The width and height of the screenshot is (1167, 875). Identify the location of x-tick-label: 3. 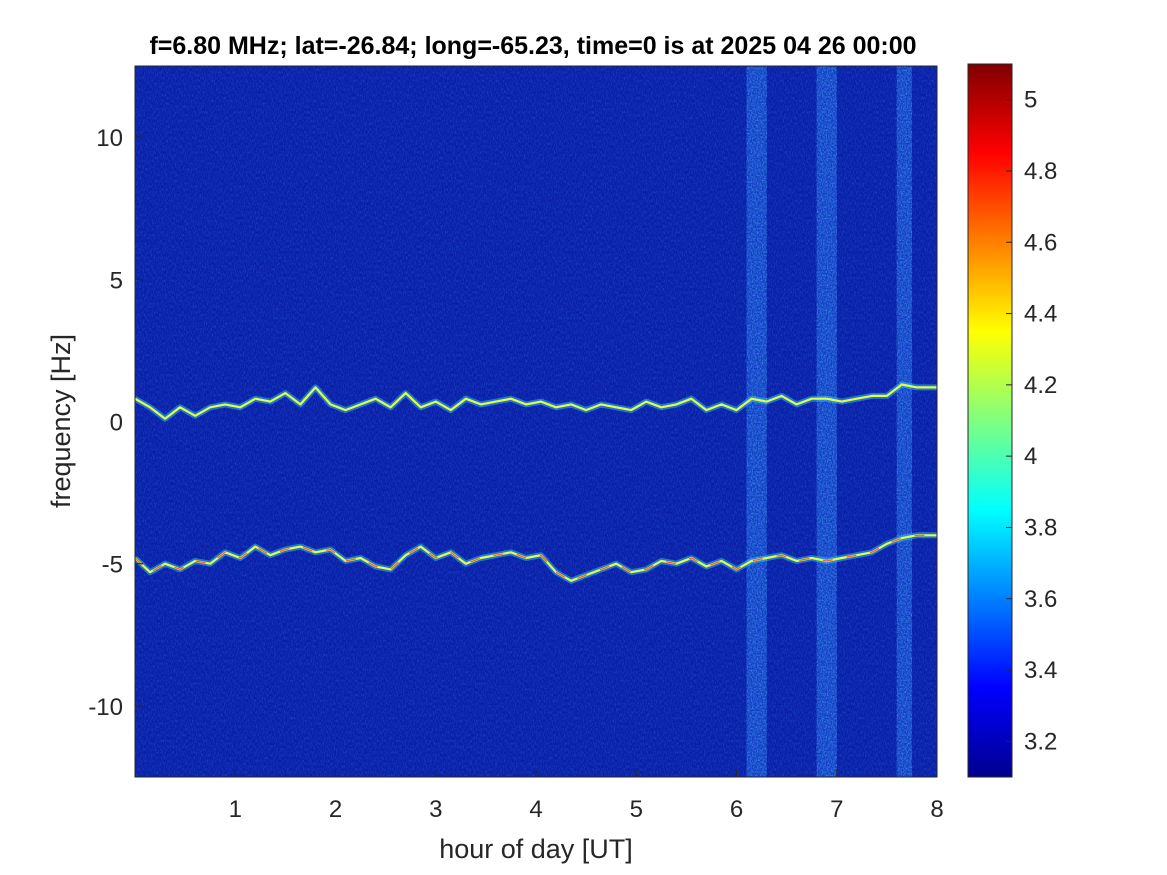
(435, 809).